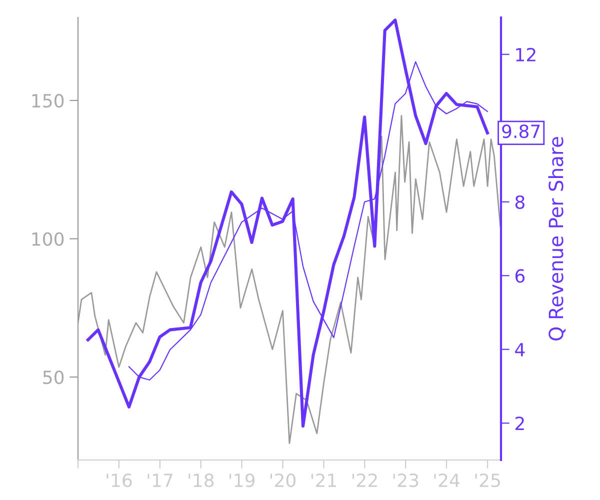 Image resolution: width=600 pixels, height=500 pixels. Describe the element at coordinates (520, 423) in the screenshot. I see `y2-tick-label: 2` at that location.